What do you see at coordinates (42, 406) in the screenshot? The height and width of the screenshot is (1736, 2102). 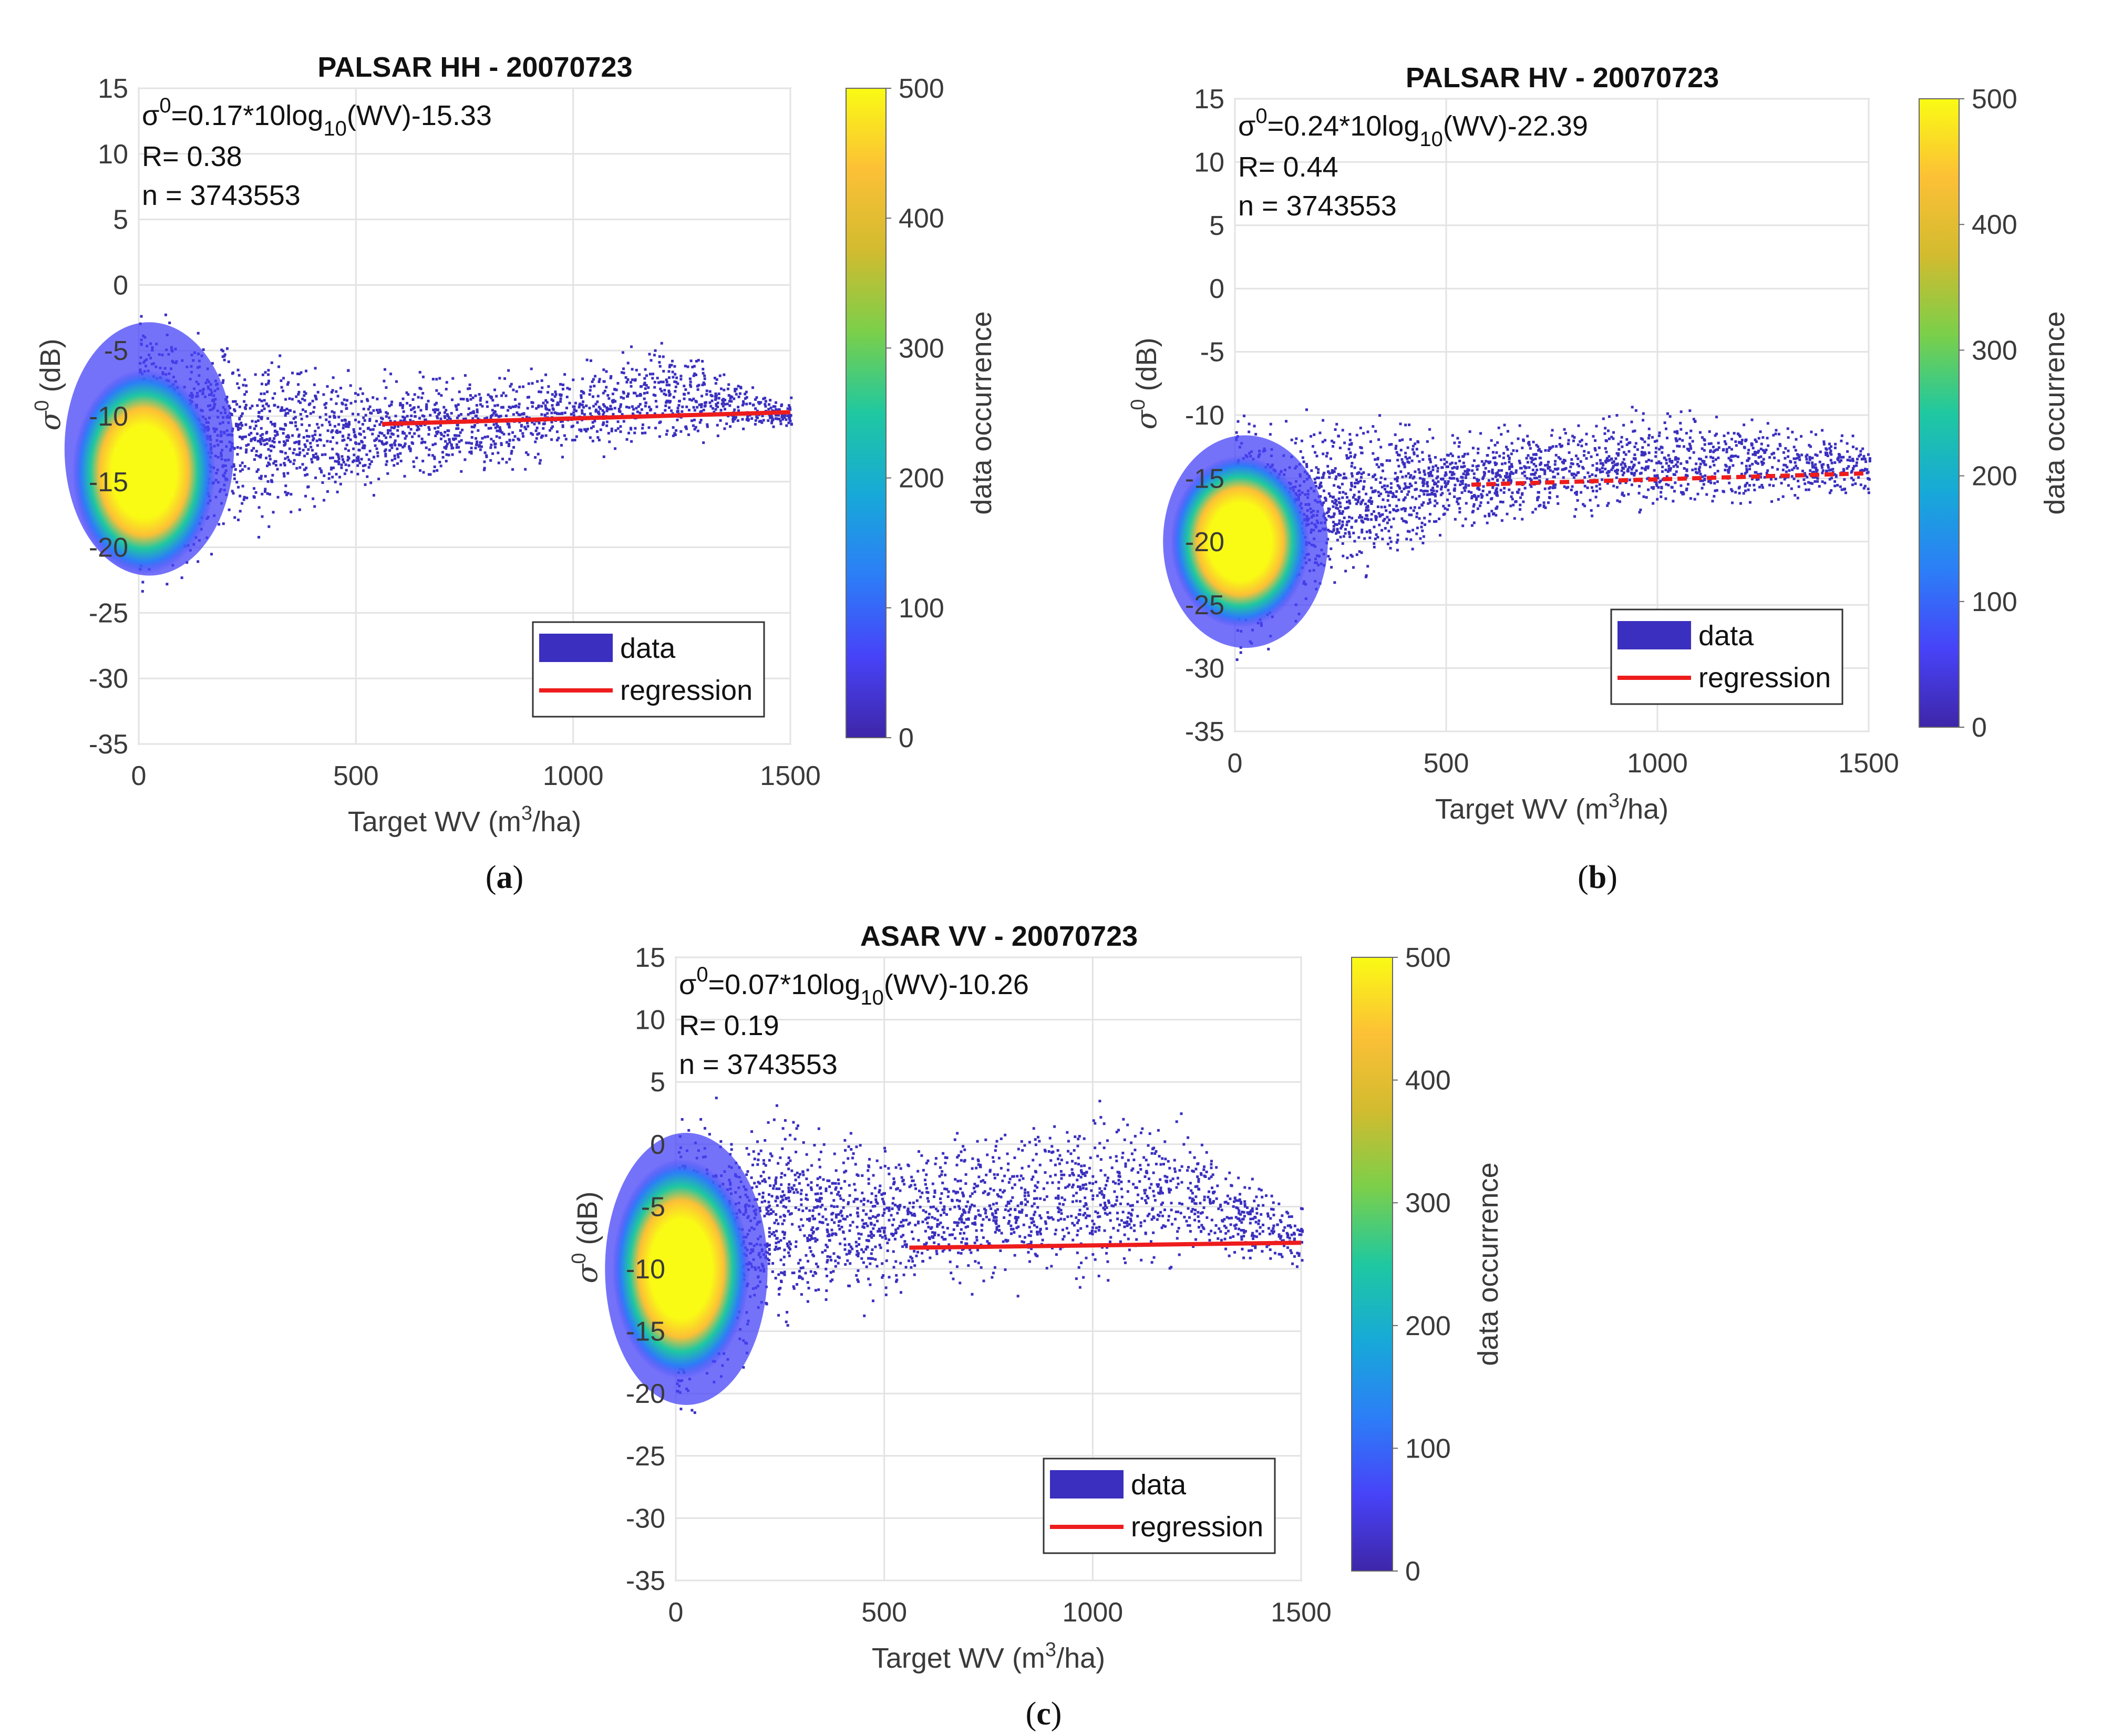 I see `y-axis-label-superscript: 0` at bounding box center [42, 406].